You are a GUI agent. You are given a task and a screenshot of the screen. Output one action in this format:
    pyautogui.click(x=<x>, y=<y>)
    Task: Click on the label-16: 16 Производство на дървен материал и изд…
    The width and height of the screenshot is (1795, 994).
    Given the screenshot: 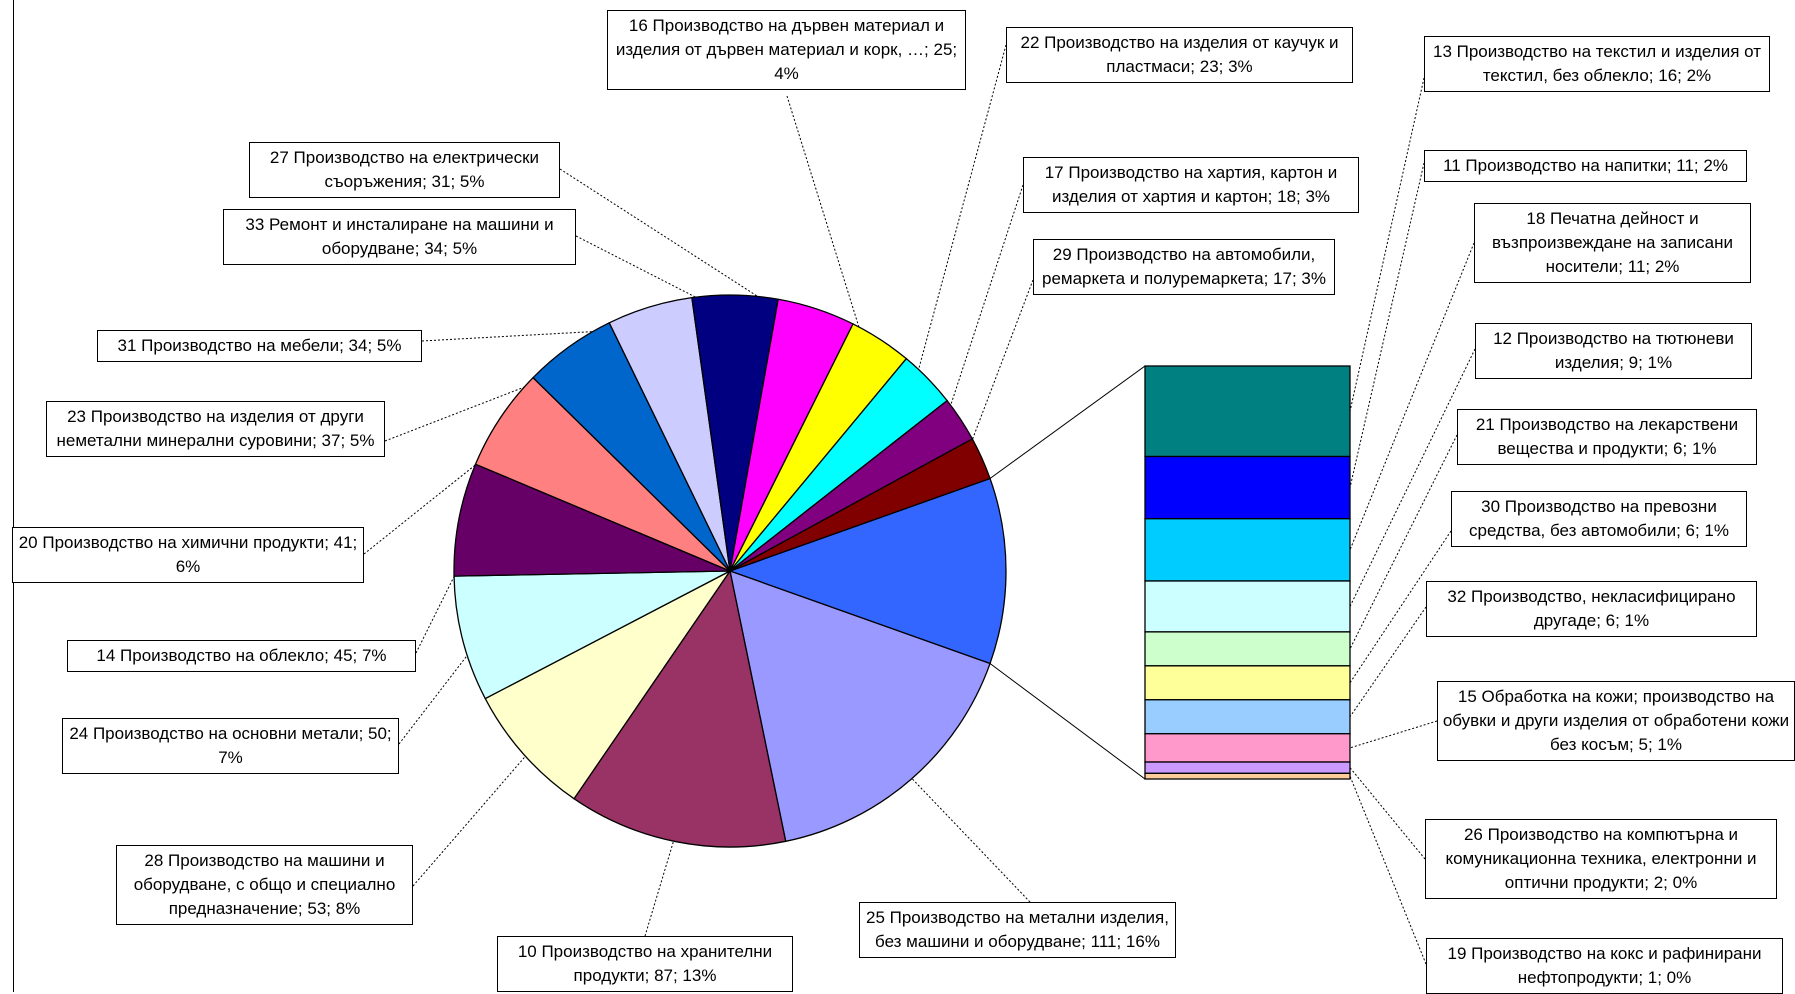 What is the action you would take?
    pyautogui.click(x=786, y=50)
    